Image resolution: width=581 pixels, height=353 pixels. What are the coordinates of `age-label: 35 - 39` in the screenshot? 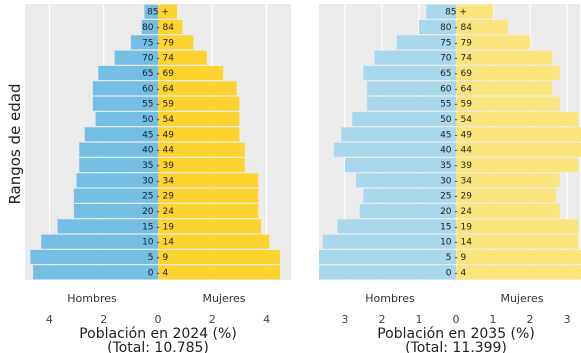 It's located at (158, 166).